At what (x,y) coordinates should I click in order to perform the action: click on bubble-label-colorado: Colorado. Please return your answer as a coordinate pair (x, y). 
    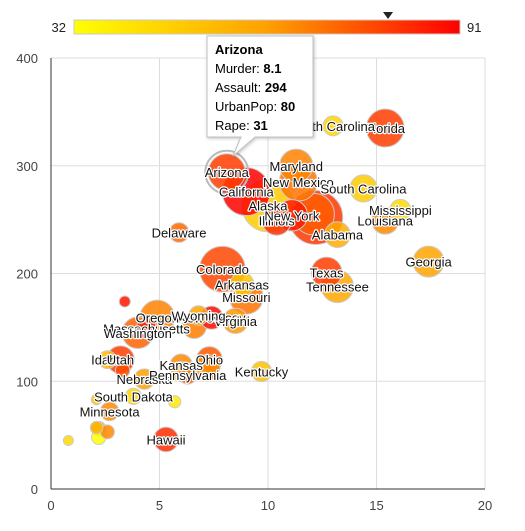
    Looking at the image, I should click on (222, 269).